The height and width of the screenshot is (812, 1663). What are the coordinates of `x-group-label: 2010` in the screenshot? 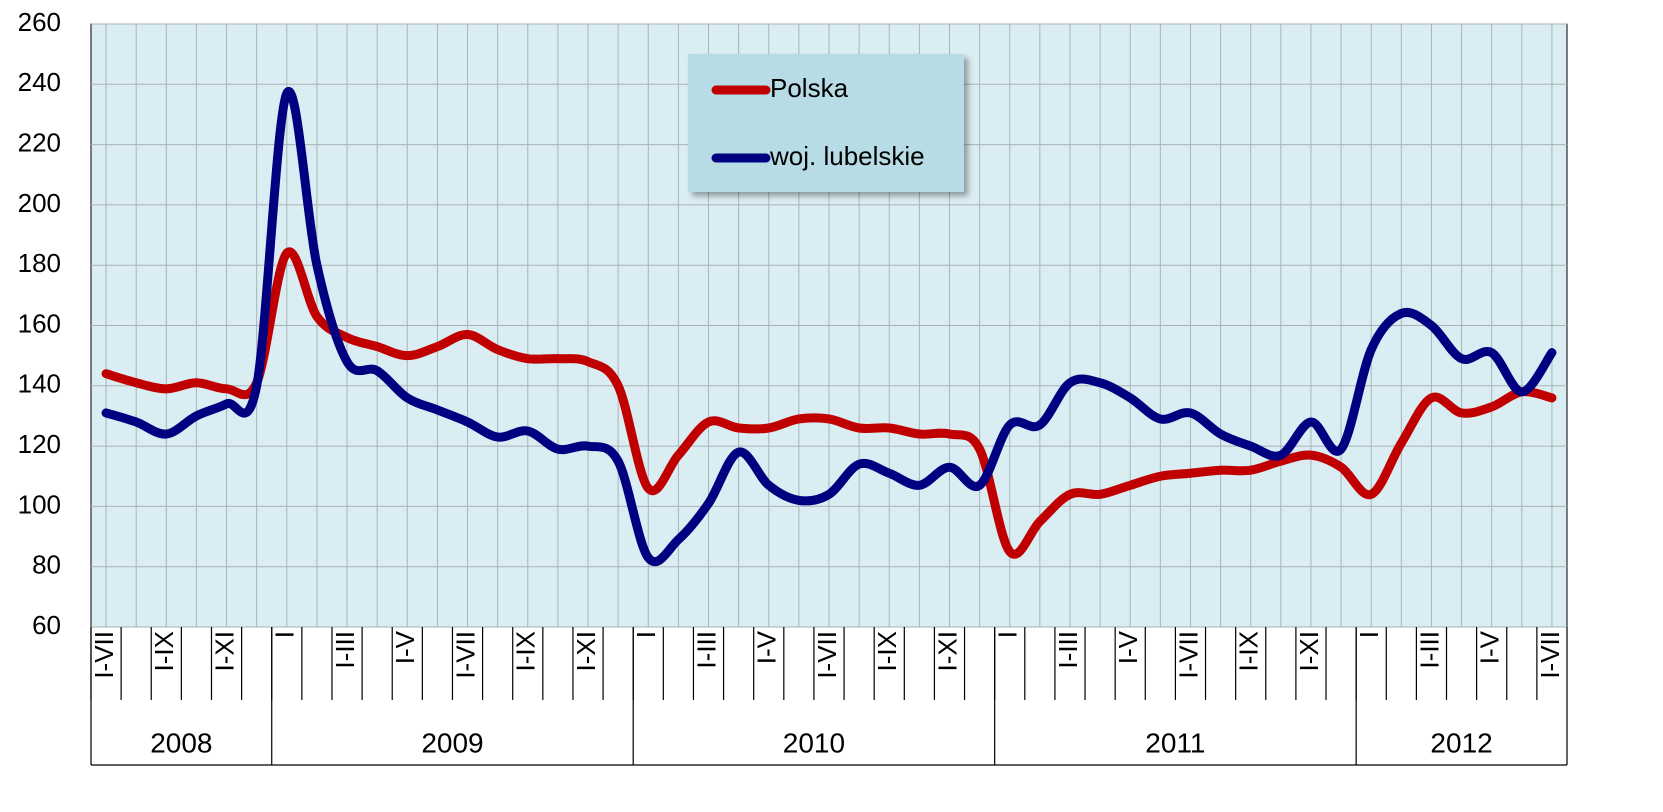 It's located at (814, 742).